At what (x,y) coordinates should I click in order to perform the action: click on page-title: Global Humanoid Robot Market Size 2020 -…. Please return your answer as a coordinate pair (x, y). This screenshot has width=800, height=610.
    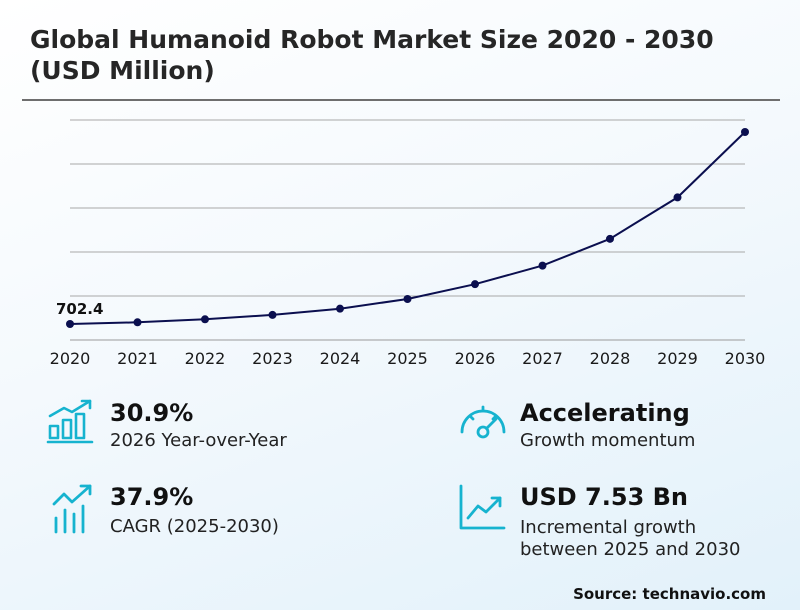
    Looking at the image, I should click on (410, 55).